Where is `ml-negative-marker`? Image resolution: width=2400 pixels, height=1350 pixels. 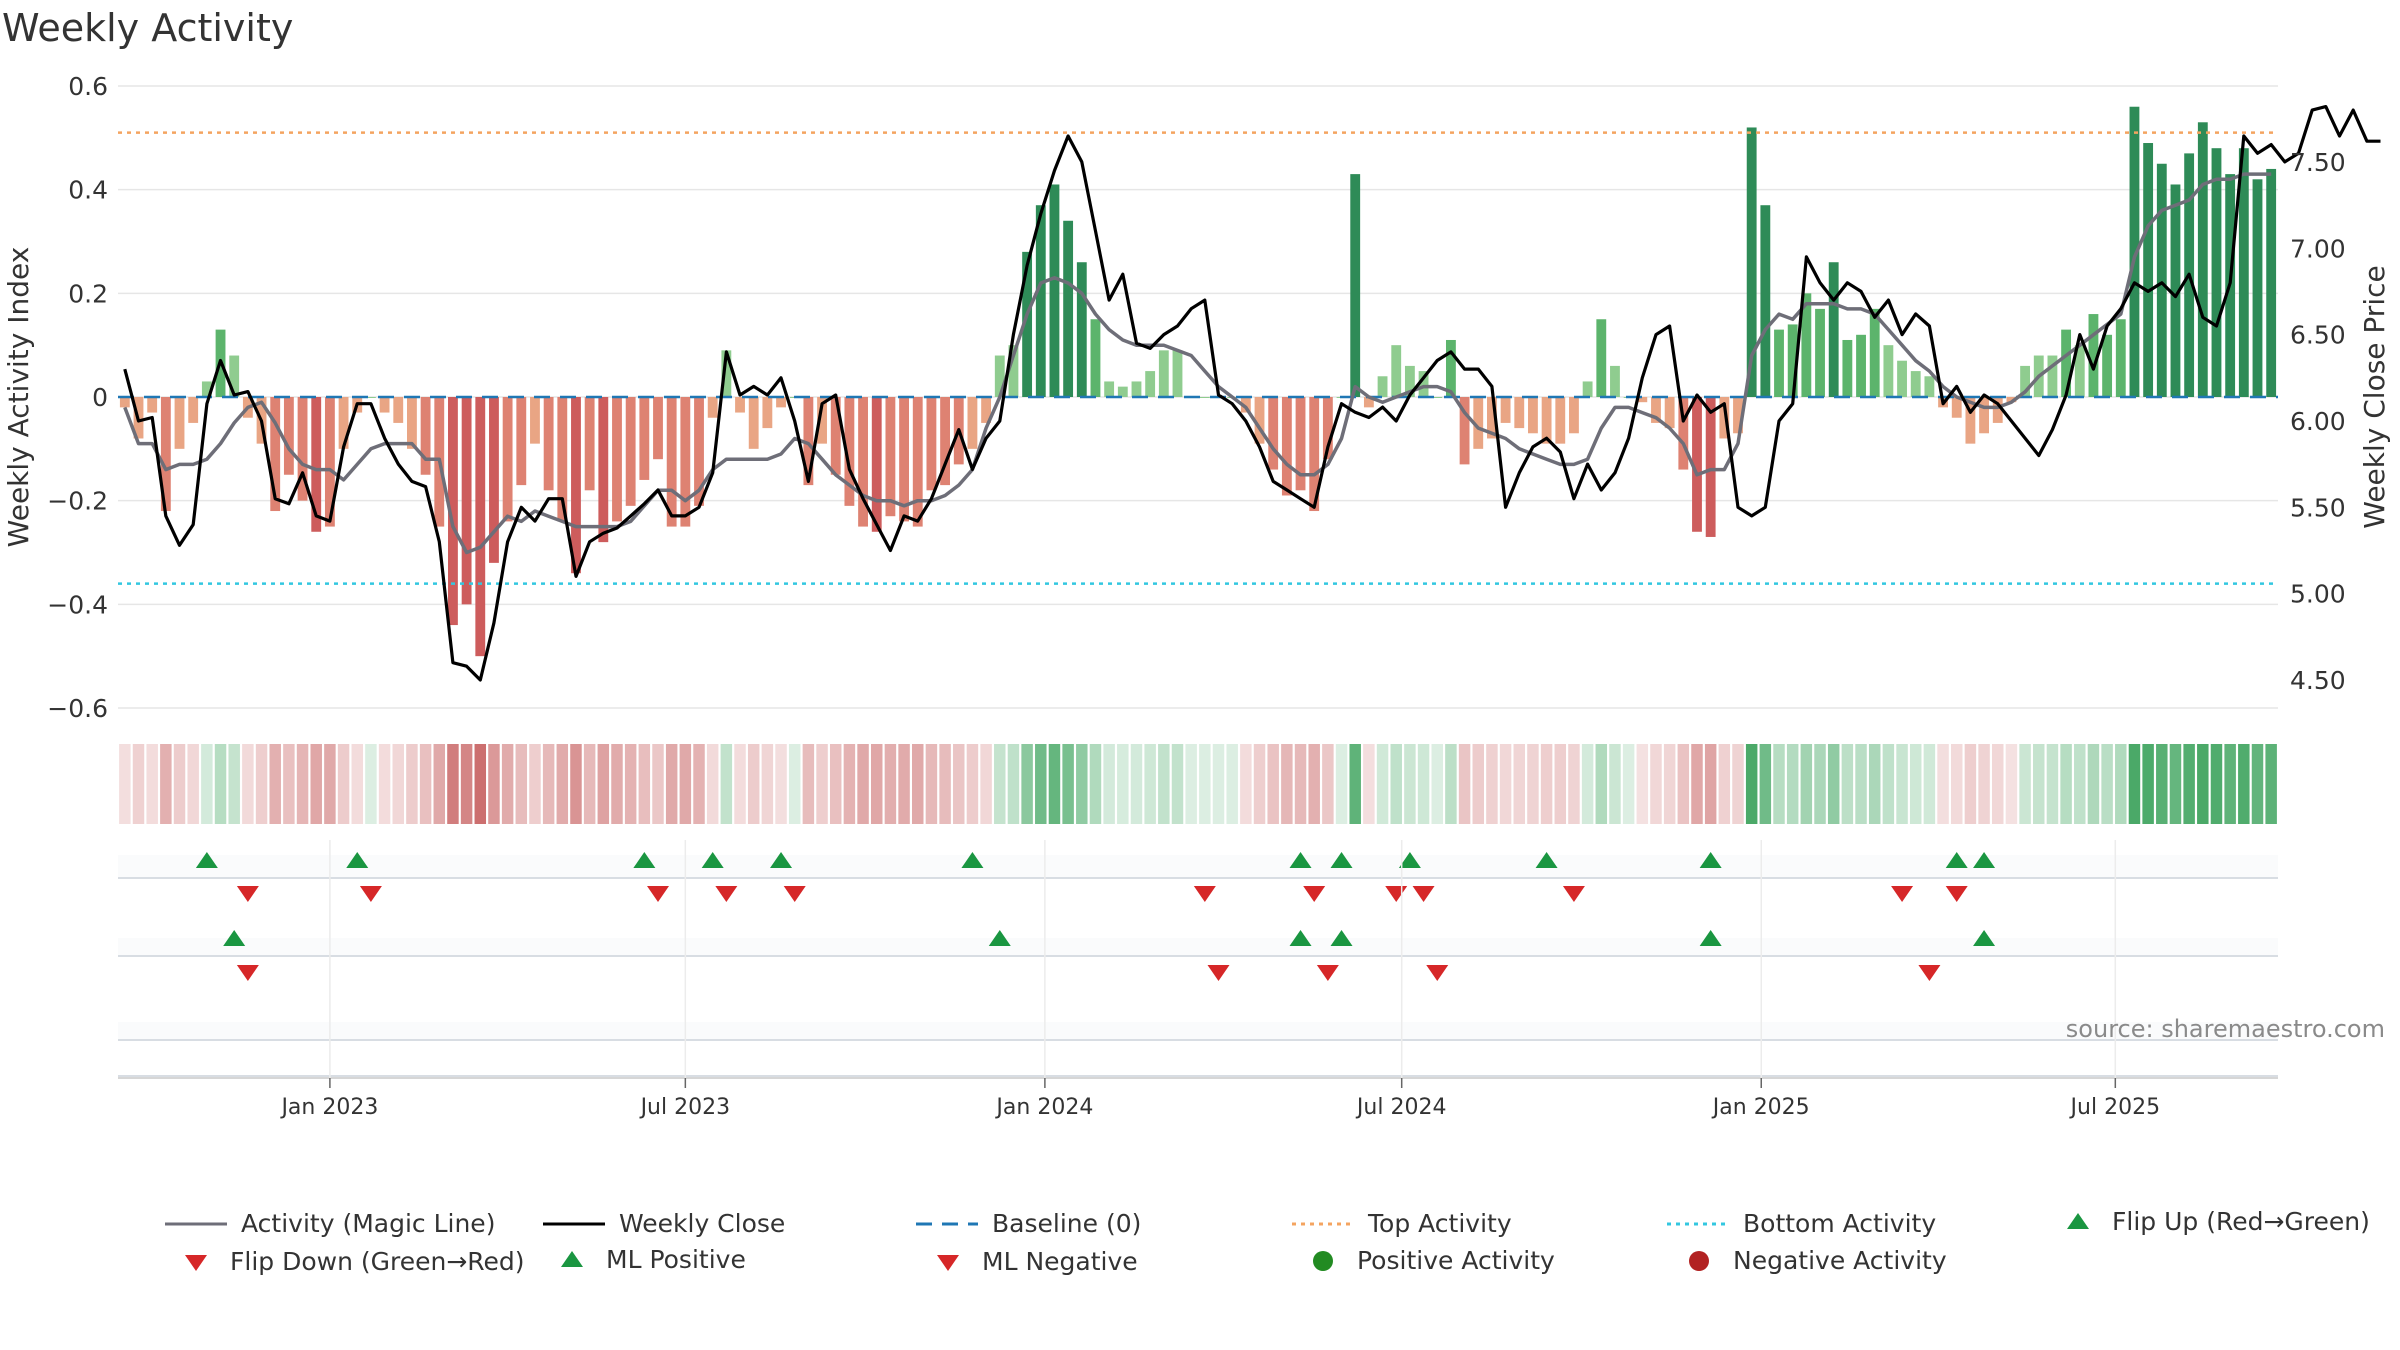
ml-negative-marker is located at coordinates (1929, 973).